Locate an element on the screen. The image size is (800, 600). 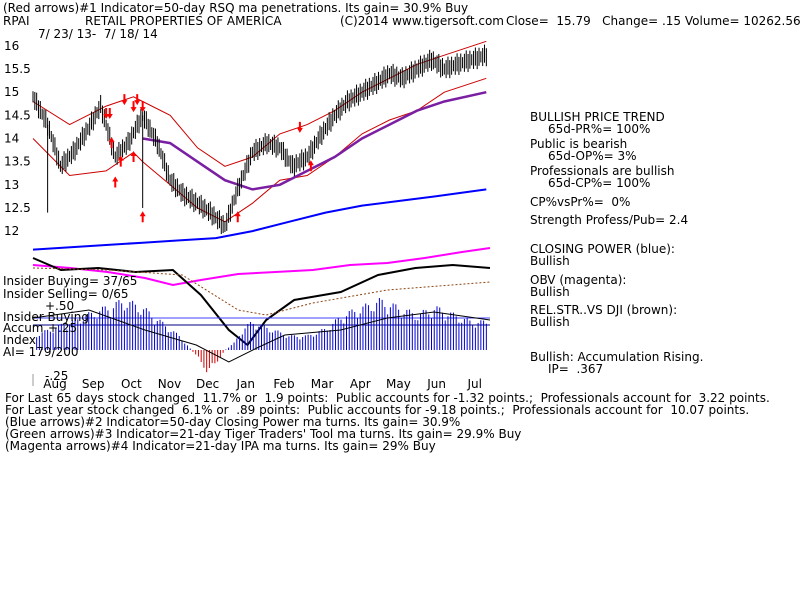
x-tick-label: Apr is located at coordinates (360, 384).